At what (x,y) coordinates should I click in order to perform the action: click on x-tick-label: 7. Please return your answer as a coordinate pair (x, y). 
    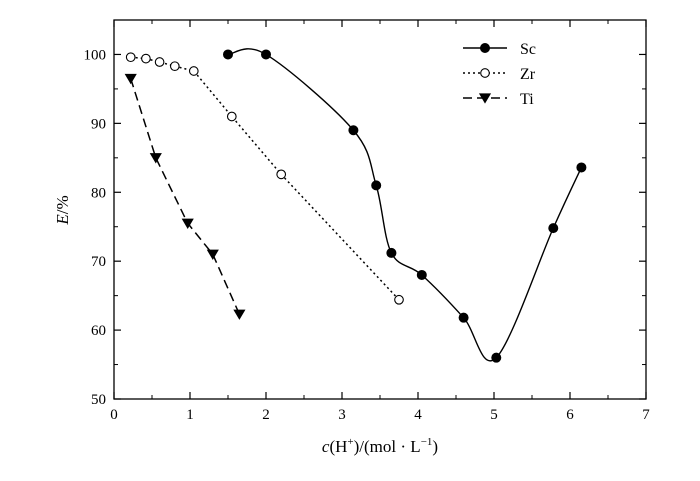
    Looking at the image, I should click on (646, 415).